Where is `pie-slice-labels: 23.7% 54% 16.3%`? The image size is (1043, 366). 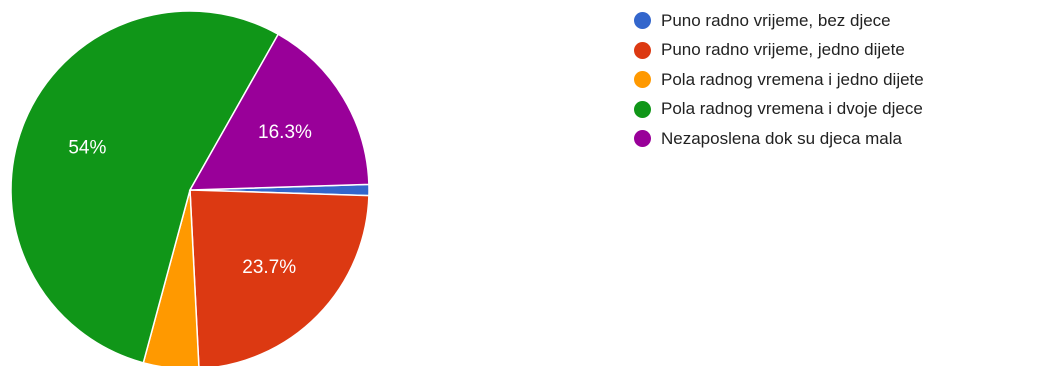 pie-slice-labels: 23.7% 54% 16.3% is located at coordinates (190, 200).